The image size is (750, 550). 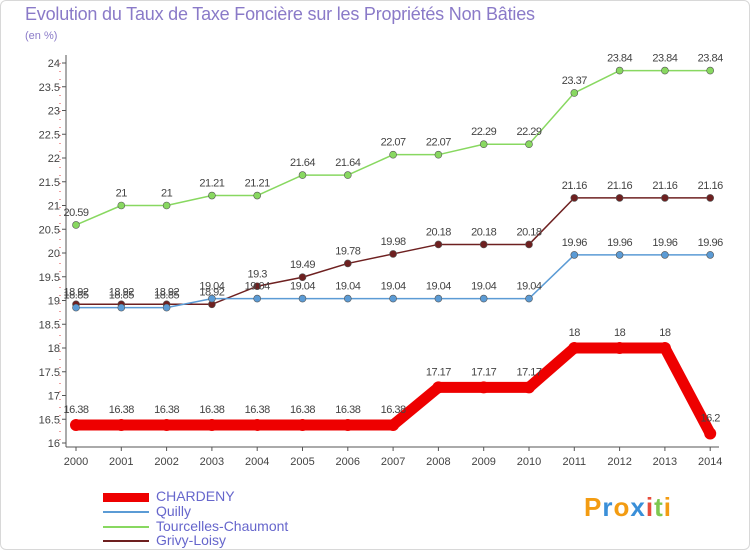 What do you see at coordinates (166, 462) in the screenshot?
I see `x-tick-label: 2002` at bounding box center [166, 462].